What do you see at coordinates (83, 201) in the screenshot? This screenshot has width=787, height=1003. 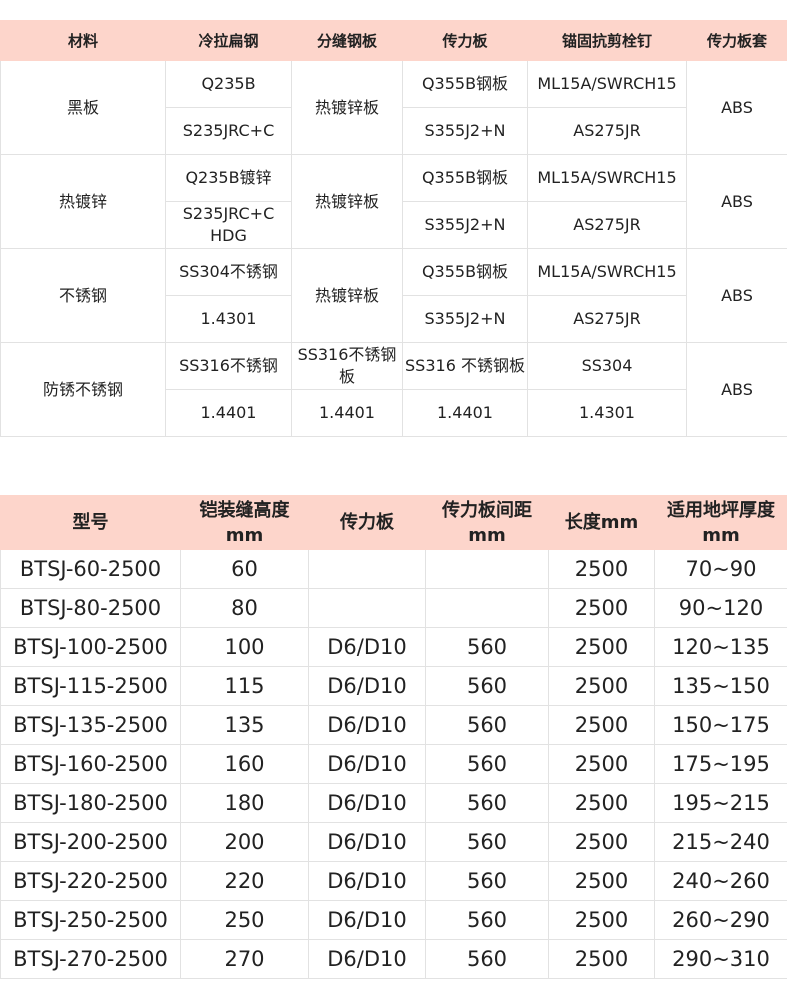 I see `material-cell: 热镀锌` at bounding box center [83, 201].